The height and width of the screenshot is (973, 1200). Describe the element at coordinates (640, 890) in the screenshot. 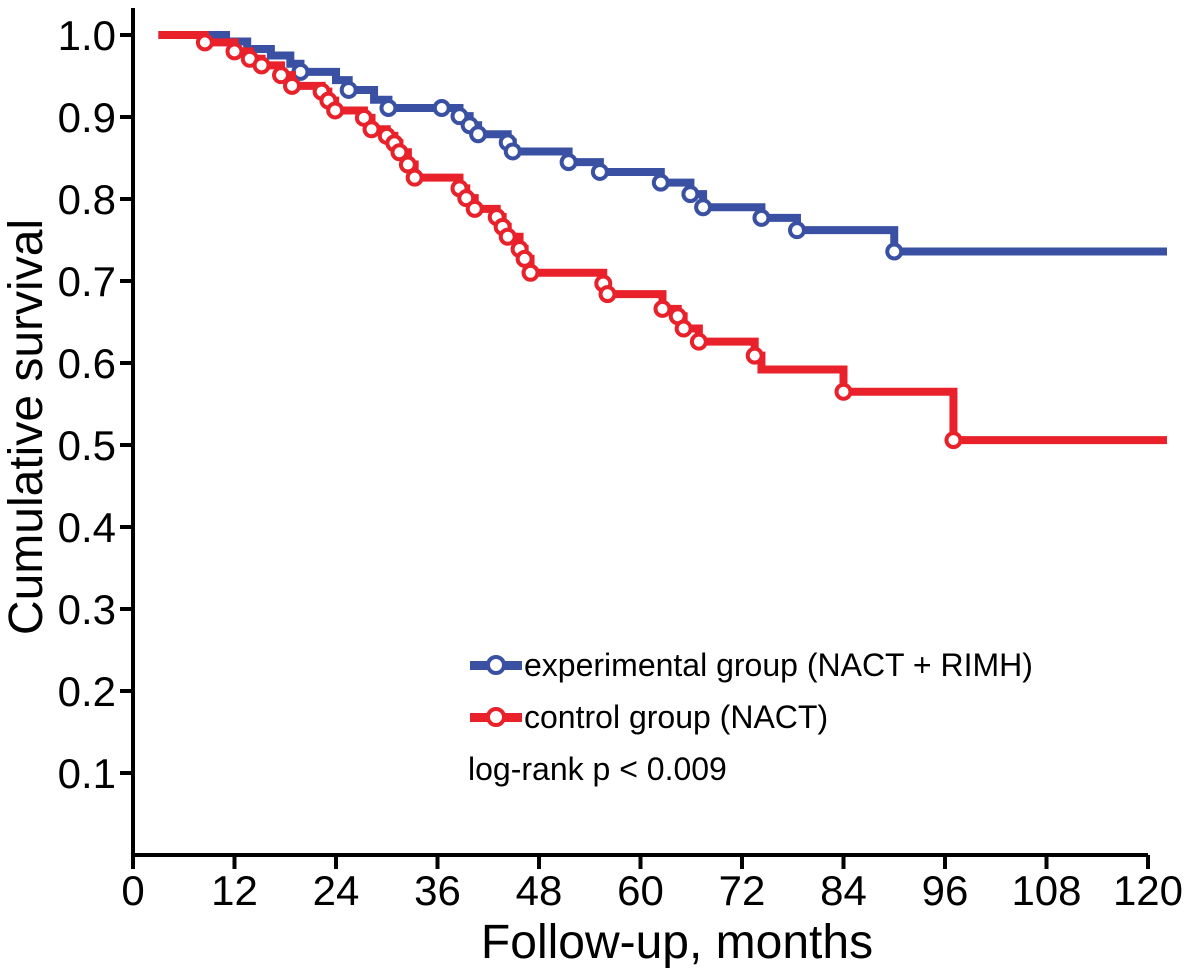

I see `x-tick-label: 60` at that location.